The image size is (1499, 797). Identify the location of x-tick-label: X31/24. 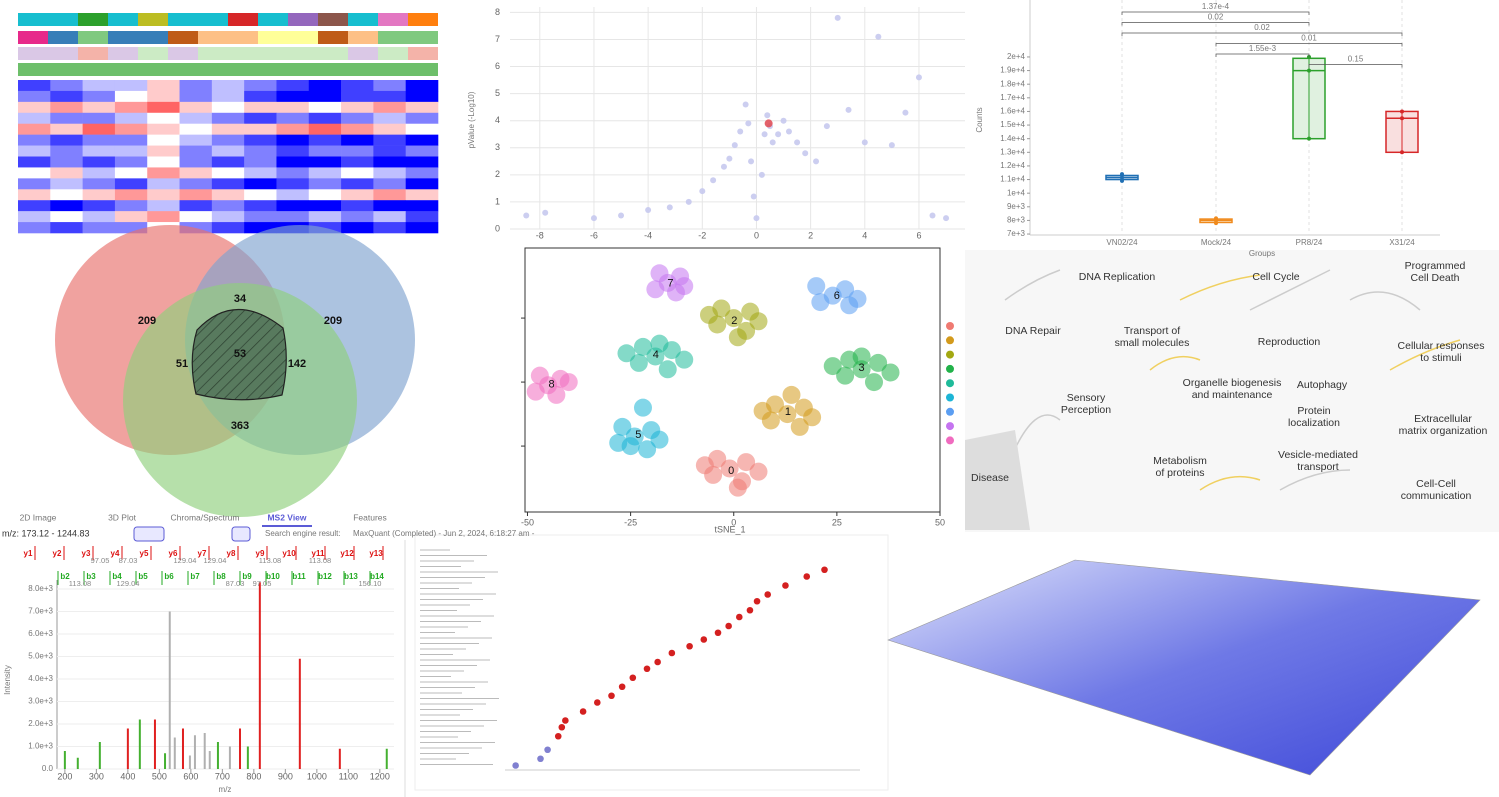
(1402, 242).